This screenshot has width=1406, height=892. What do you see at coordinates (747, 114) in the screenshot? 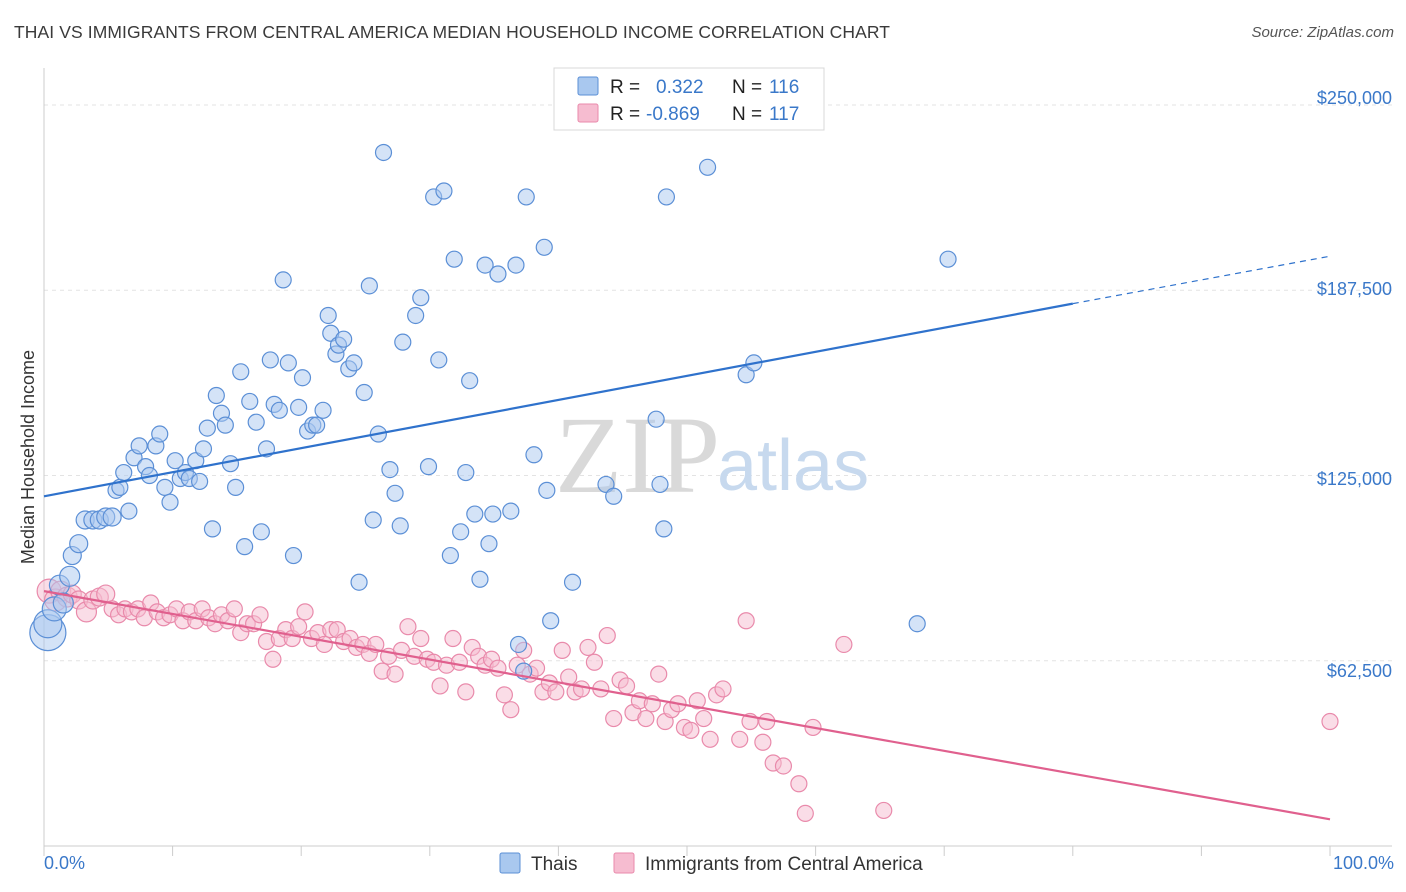
I see `legend-n-label: N =` at bounding box center [747, 114].